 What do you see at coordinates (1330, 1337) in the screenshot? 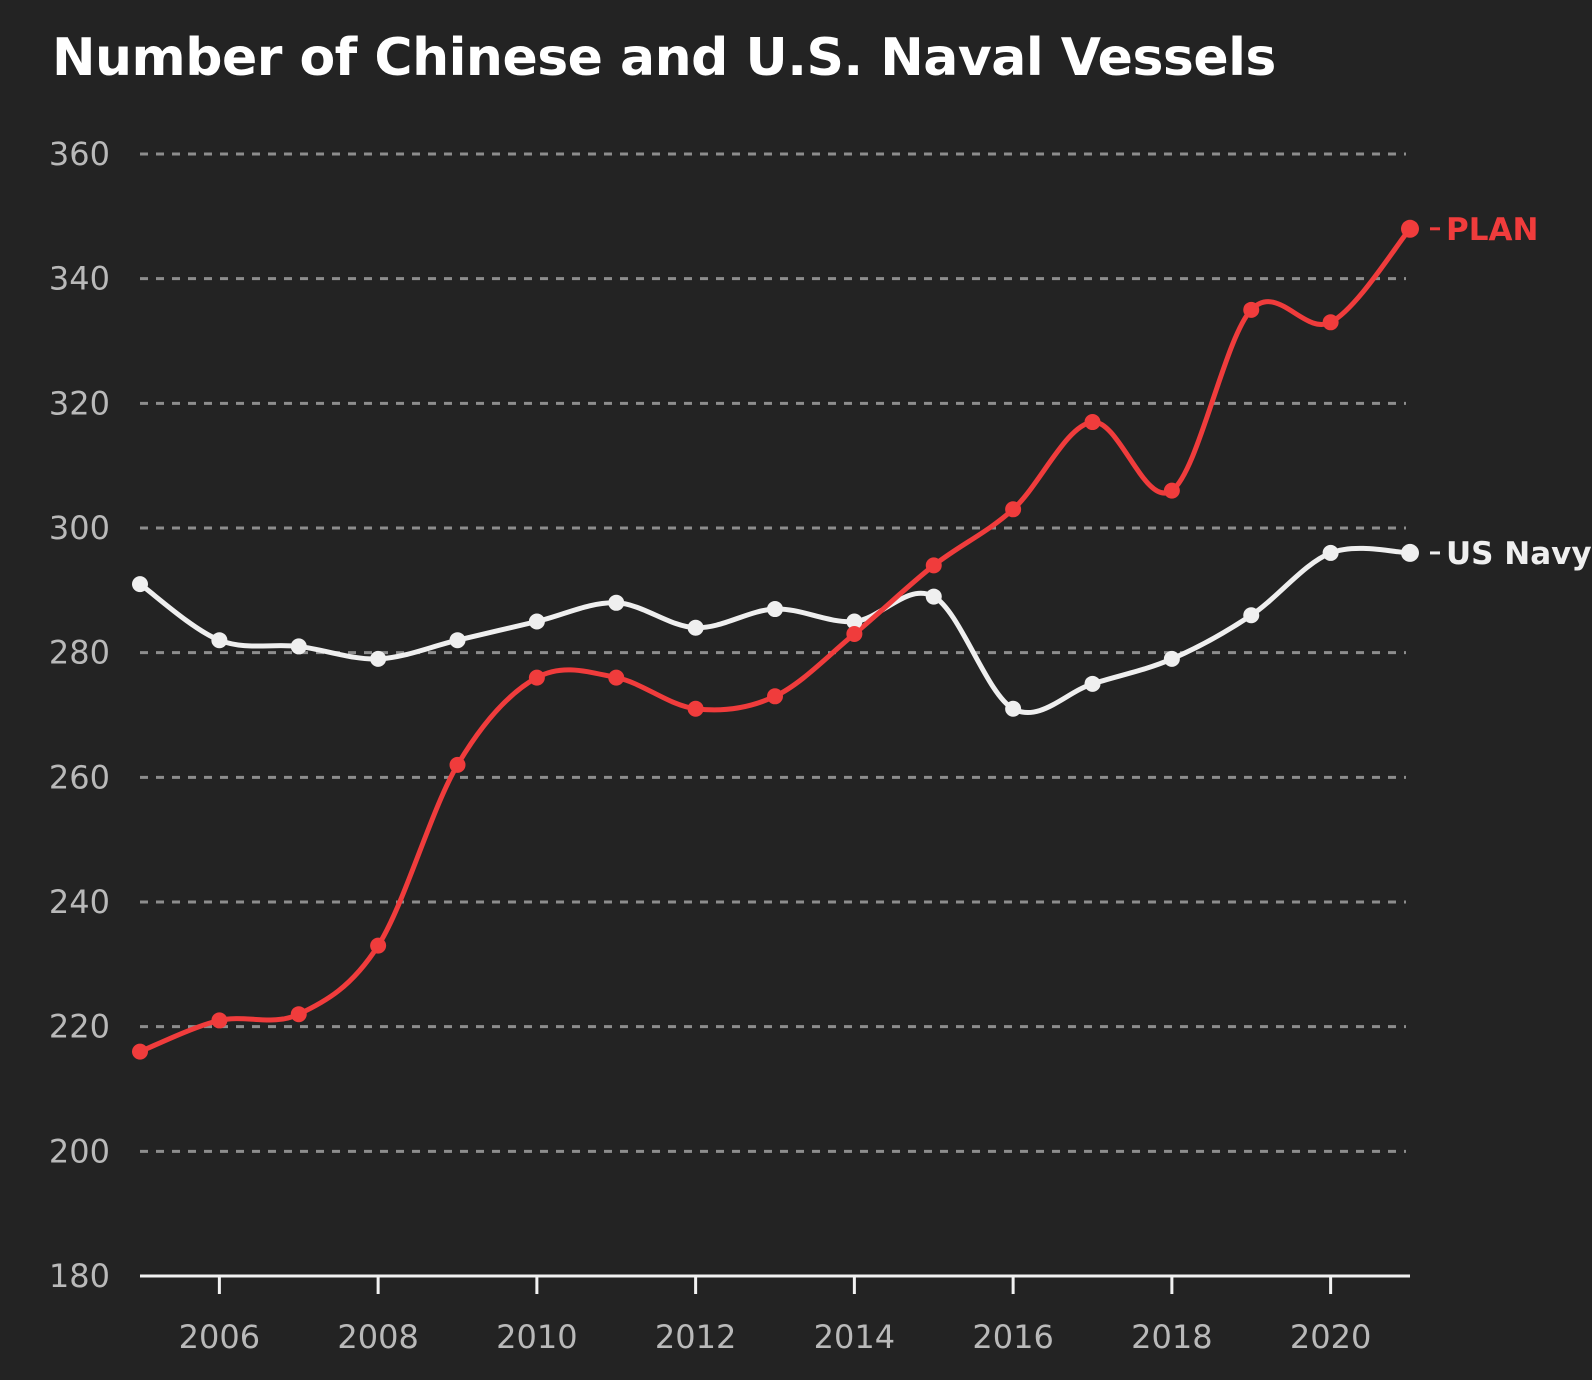
I see `x-tick-label: 2020` at bounding box center [1330, 1337].